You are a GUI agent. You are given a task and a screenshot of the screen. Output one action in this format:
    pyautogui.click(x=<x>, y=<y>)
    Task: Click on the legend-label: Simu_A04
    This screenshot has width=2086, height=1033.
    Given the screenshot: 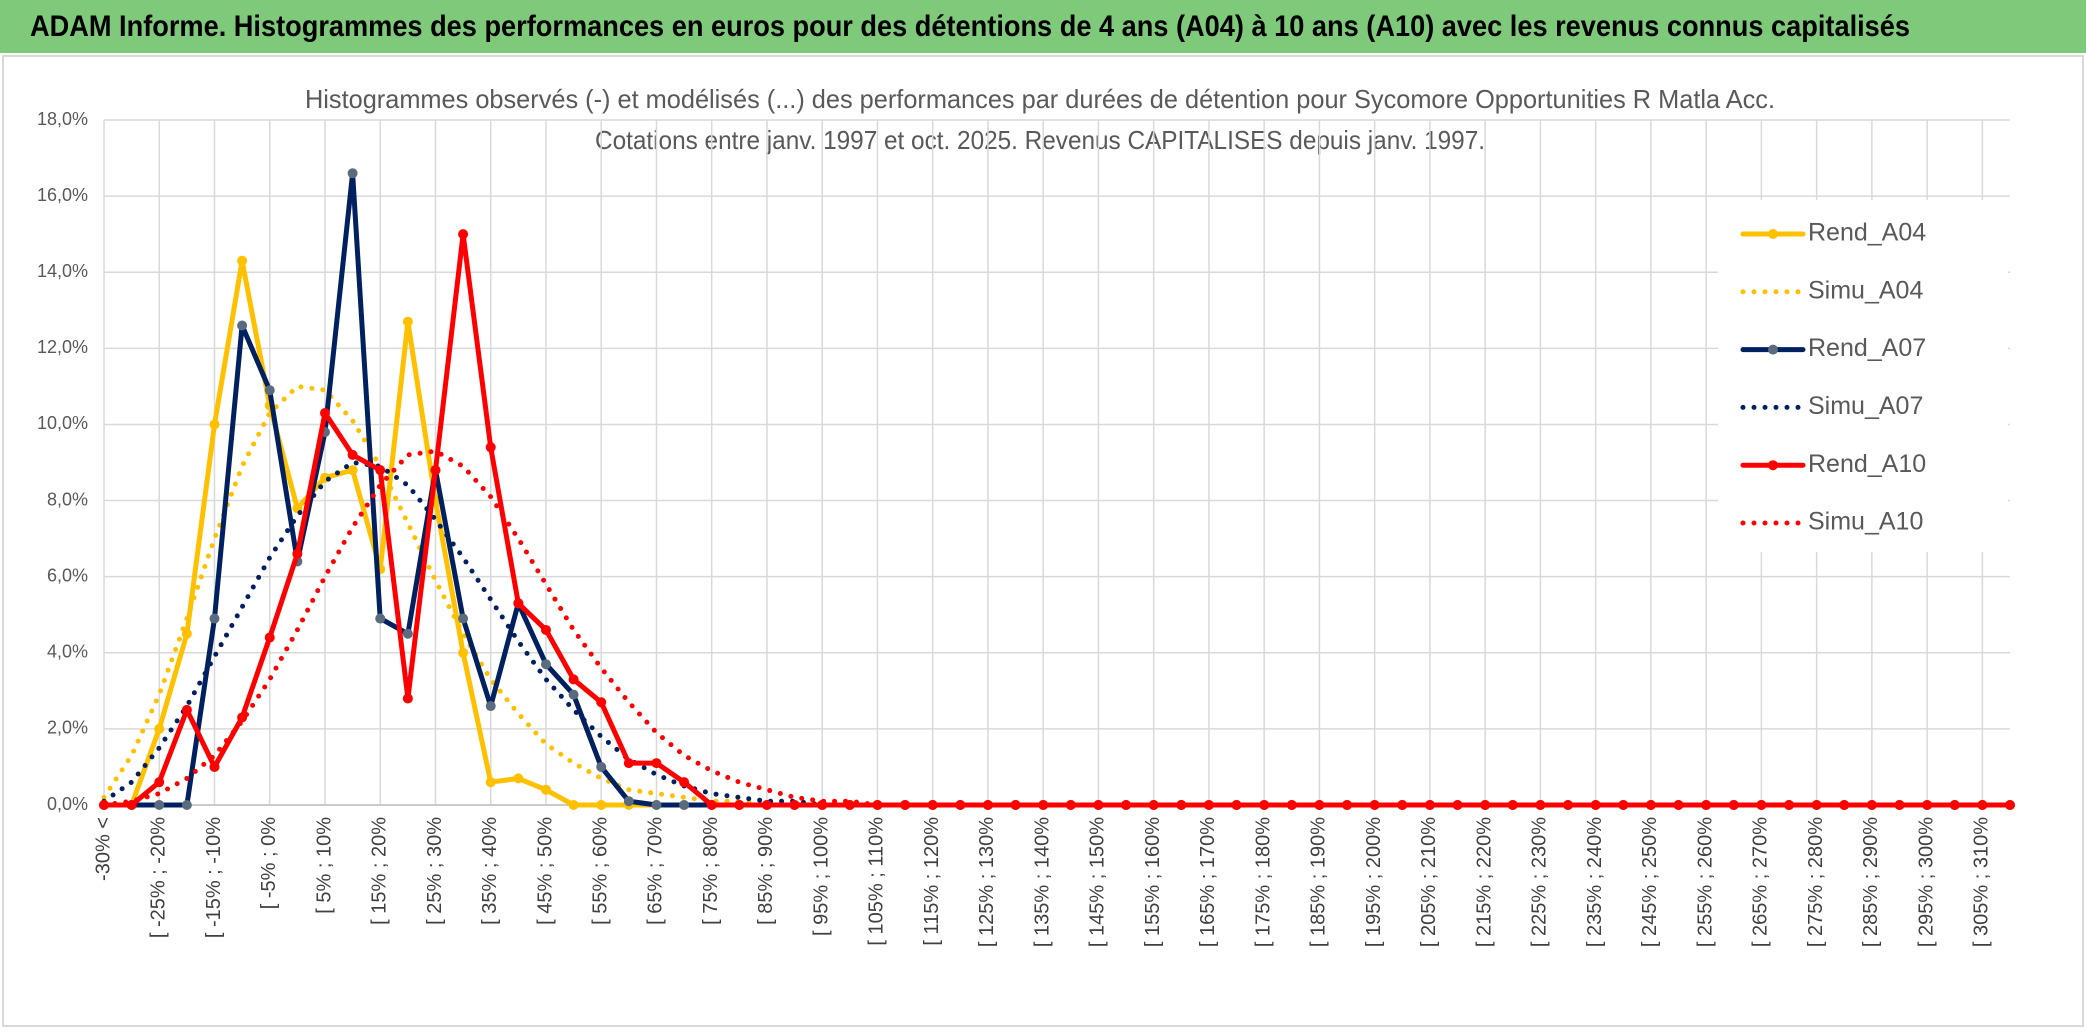 What is the action you would take?
    pyautogui.click(x=1865, y=290)
    